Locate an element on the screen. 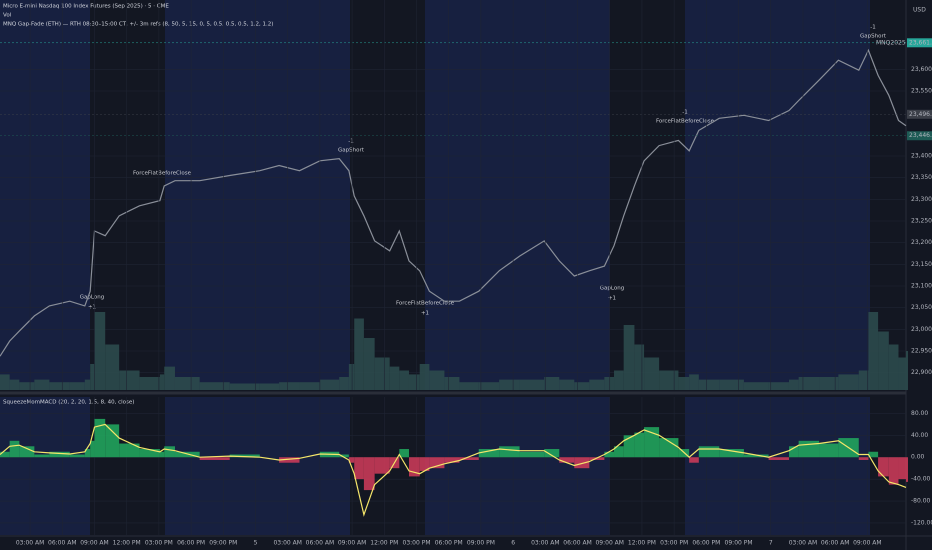 The image size is (932, 550). price-tag is located at coordinates (919, 114).